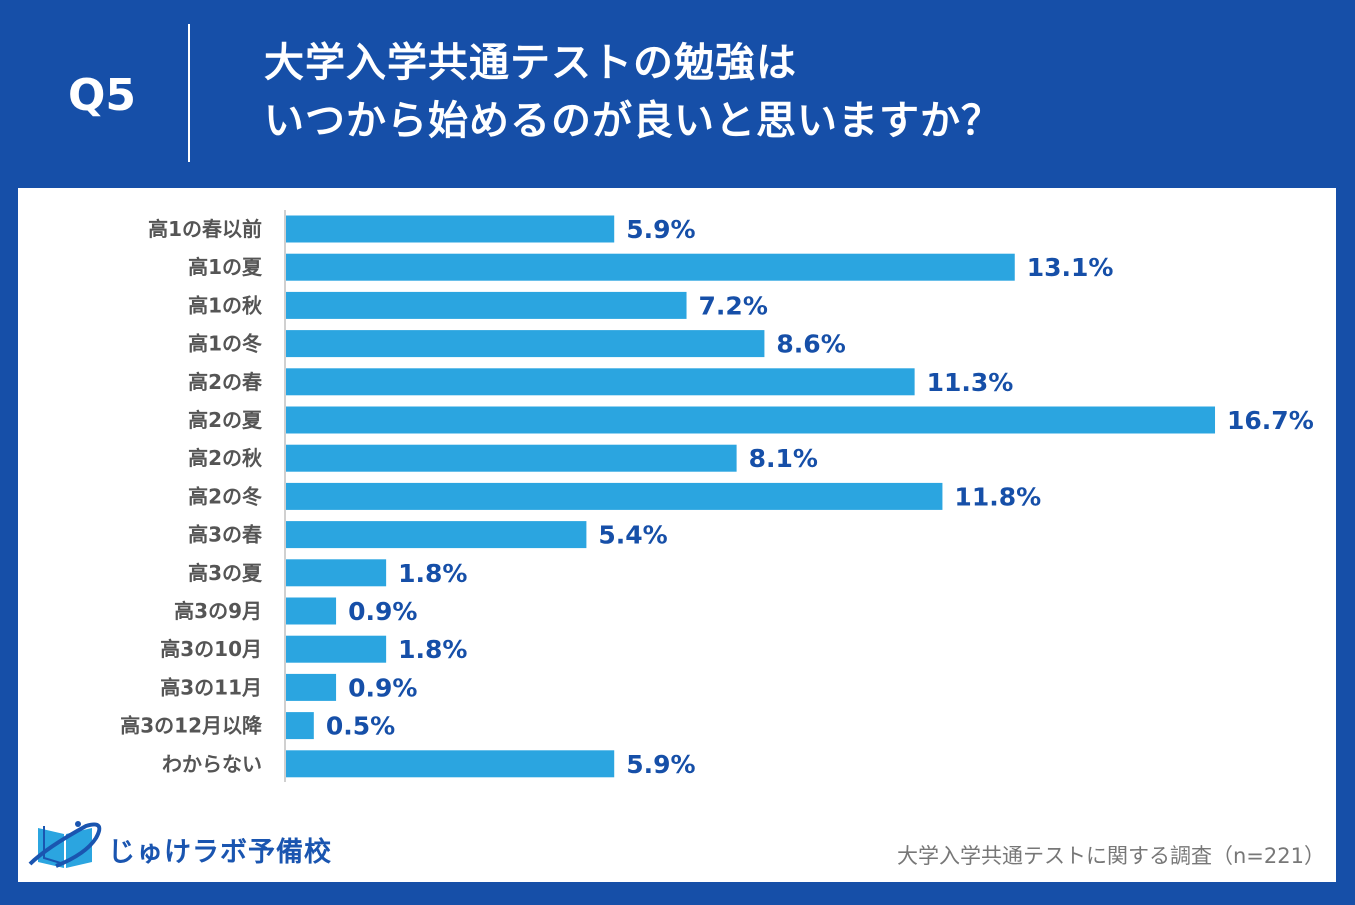 This screenshot has height=905, width=1355. Describe the element at coordinates (65, 844) in the screenshot. I see `logo-book-icon` at that location.